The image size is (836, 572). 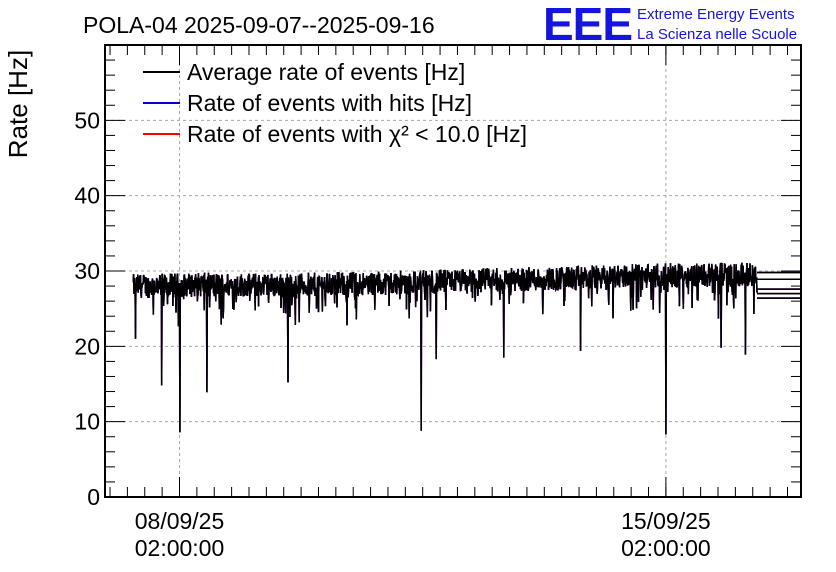 What do you see at coordinates (587, 25) in the screenshot?
I see `logo-mark: EEE` at bounding box center [587, 25].